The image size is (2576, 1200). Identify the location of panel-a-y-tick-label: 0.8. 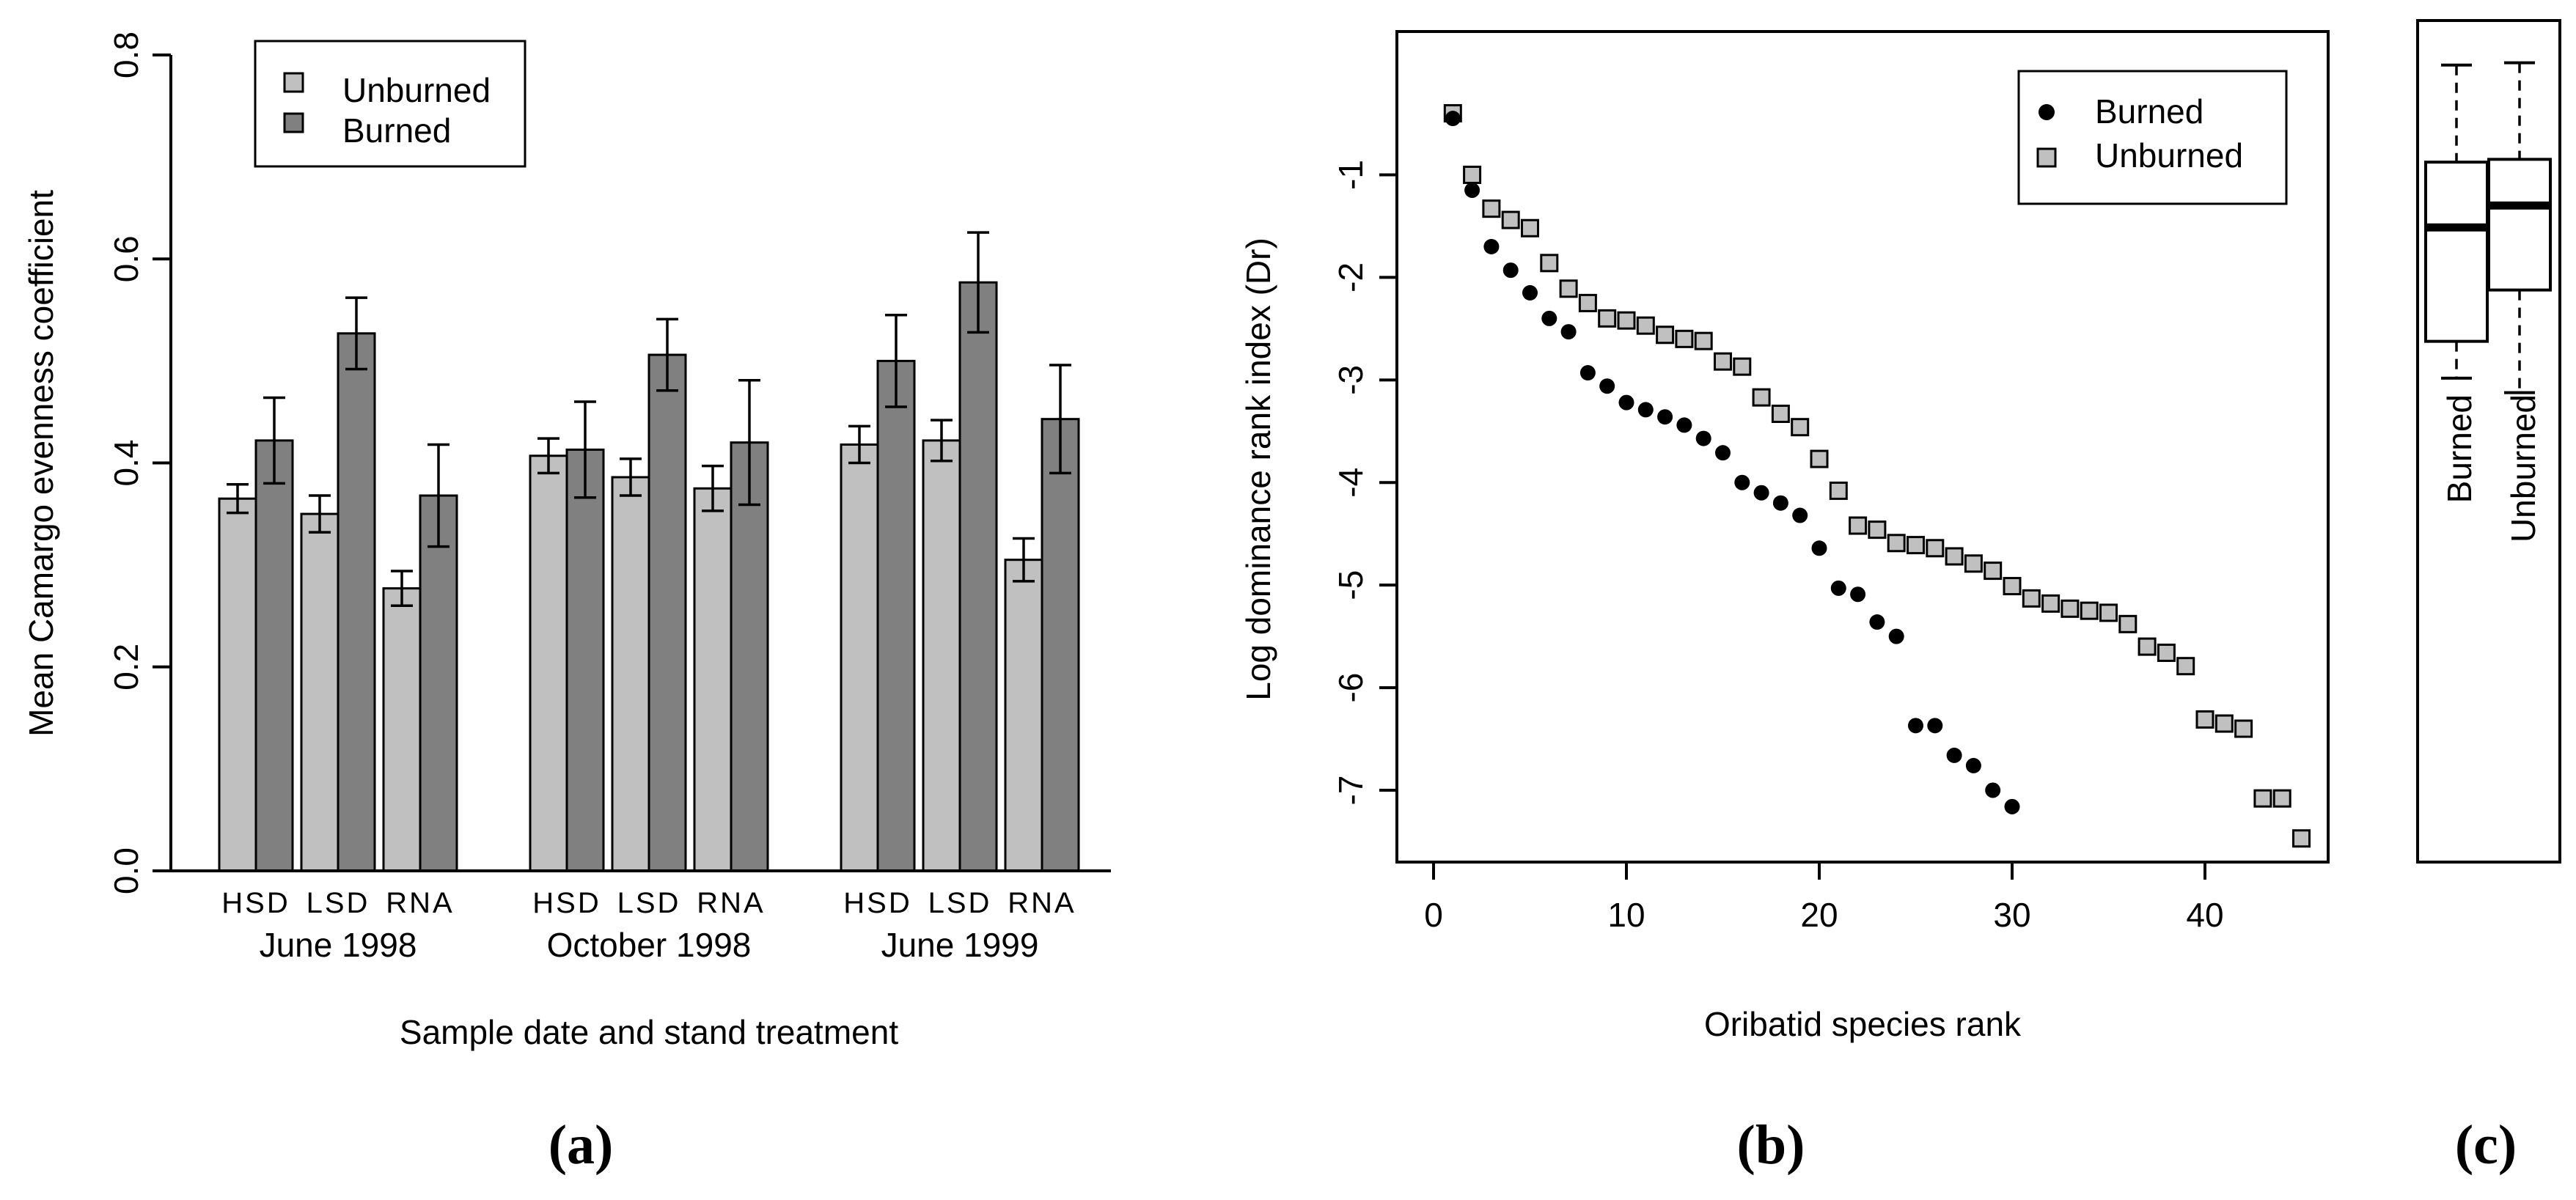
(126, 55).